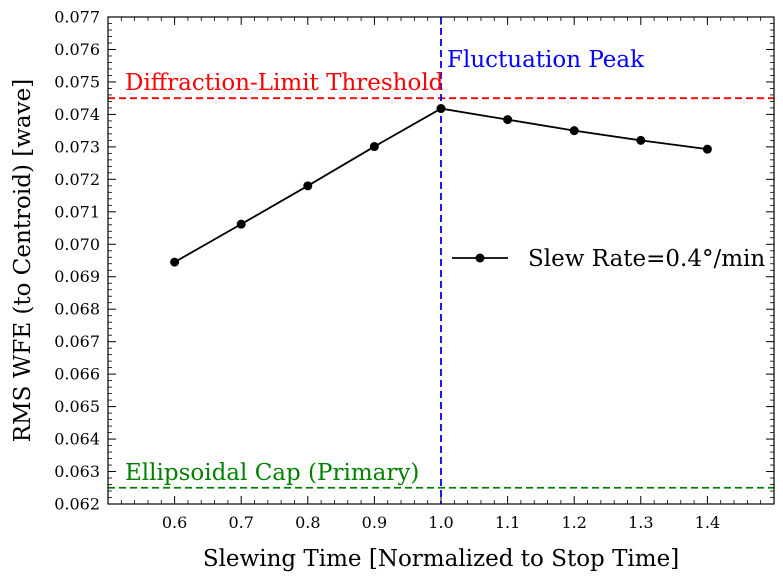 The width and height of the screenshot is (783, 584). Describe the element at coordinates (374, 522) in the screenshot. I see `x-tick-label: 0.9` at that location.